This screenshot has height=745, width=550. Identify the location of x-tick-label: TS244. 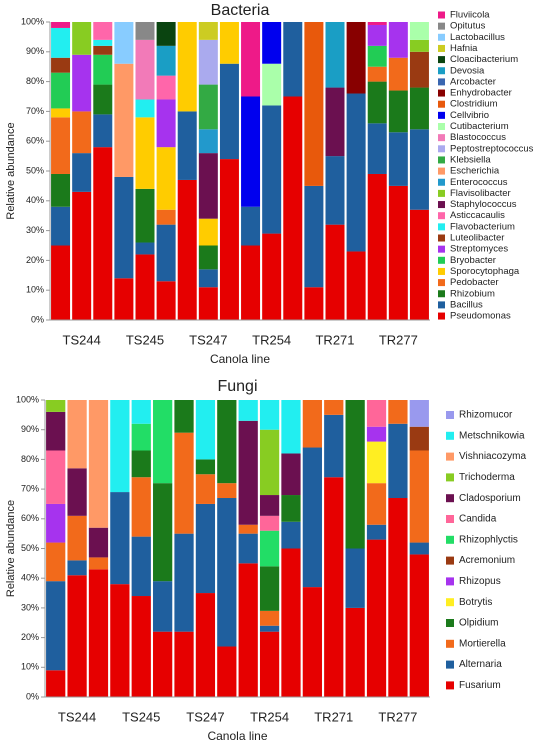
(77, 716).